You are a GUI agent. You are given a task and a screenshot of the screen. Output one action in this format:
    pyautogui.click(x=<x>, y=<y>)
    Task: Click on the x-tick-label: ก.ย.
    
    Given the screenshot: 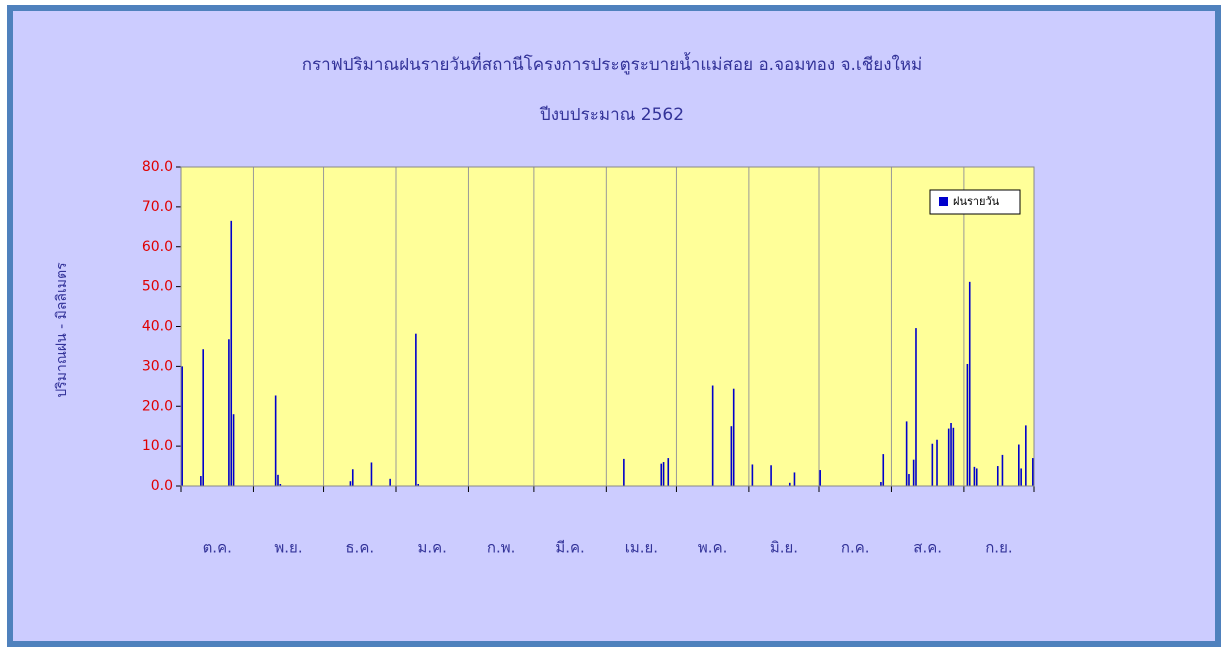 What is the action you would take?
    pyautogui.click(x=998, y=548)
    